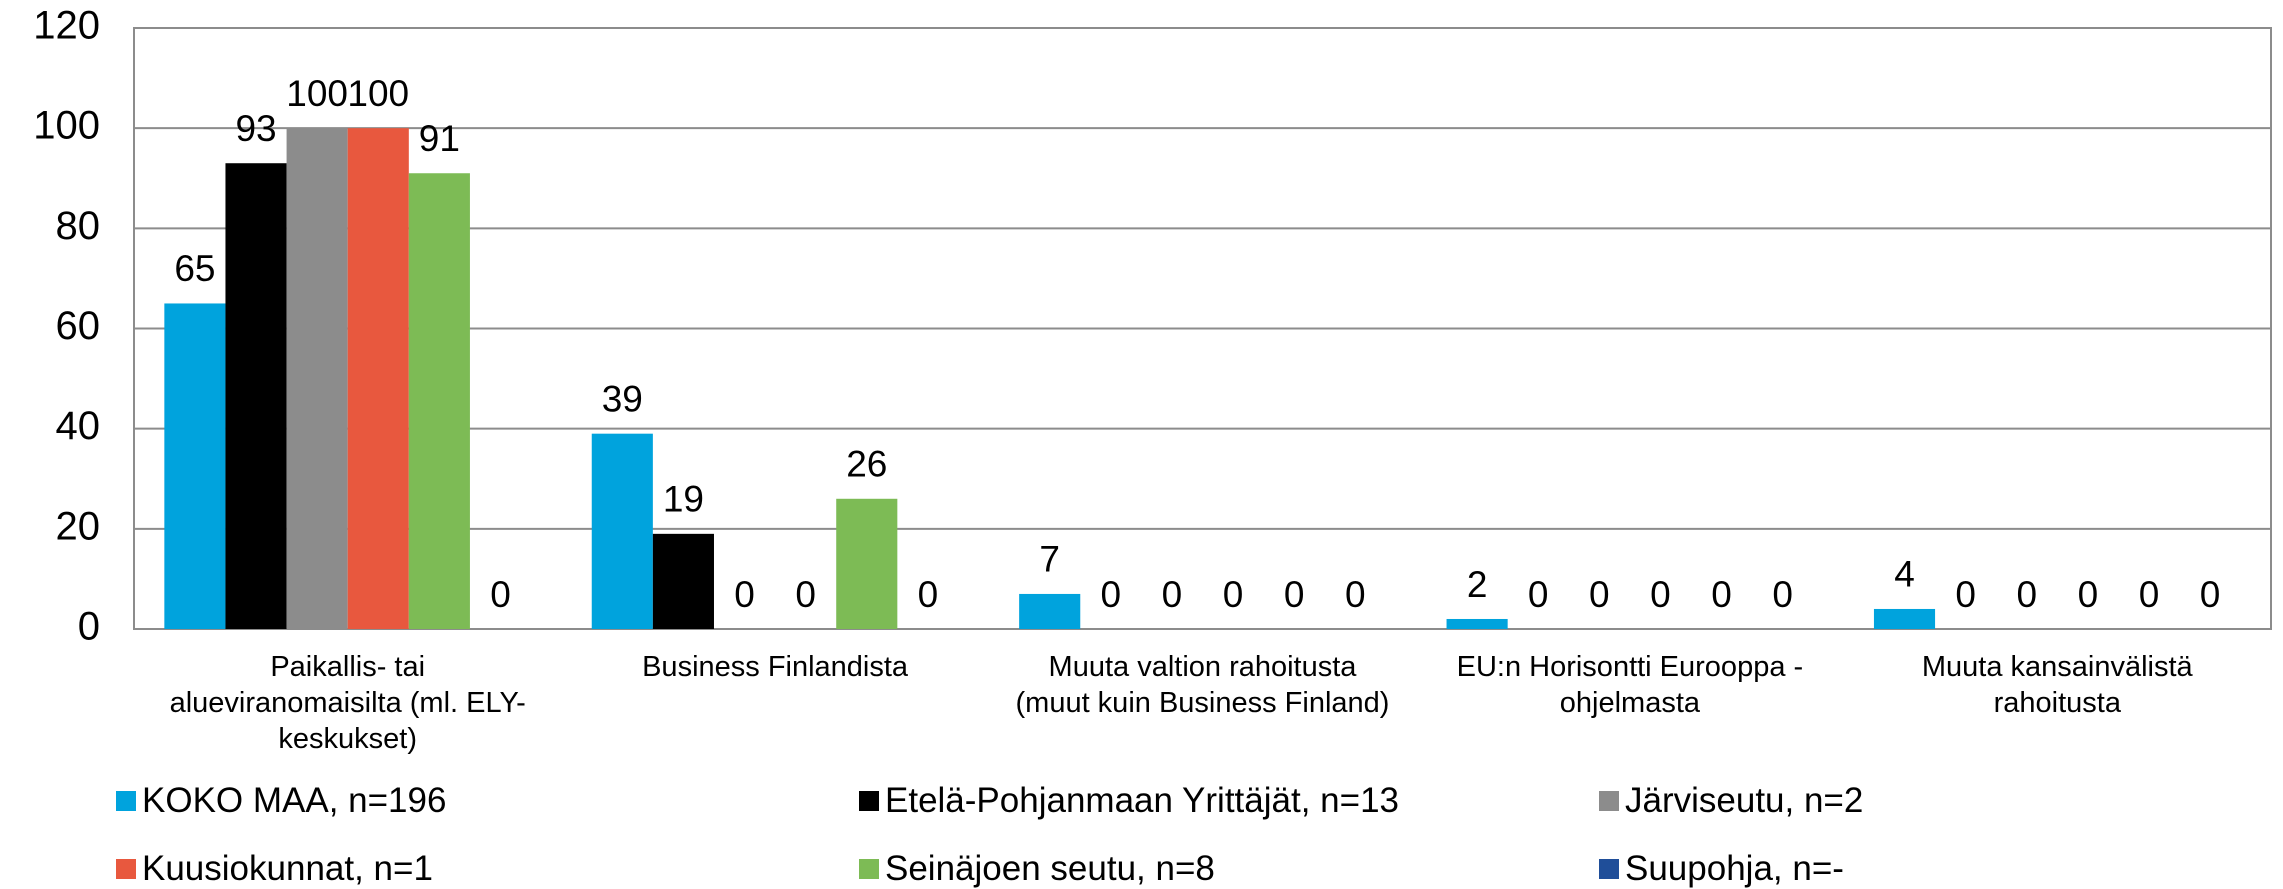 This screenshot has height=889, width=2283. What do you see at coordinates (89, 627) in the screenshot?
I see `y-tick-label: 0` at bounding box center [89, 627].